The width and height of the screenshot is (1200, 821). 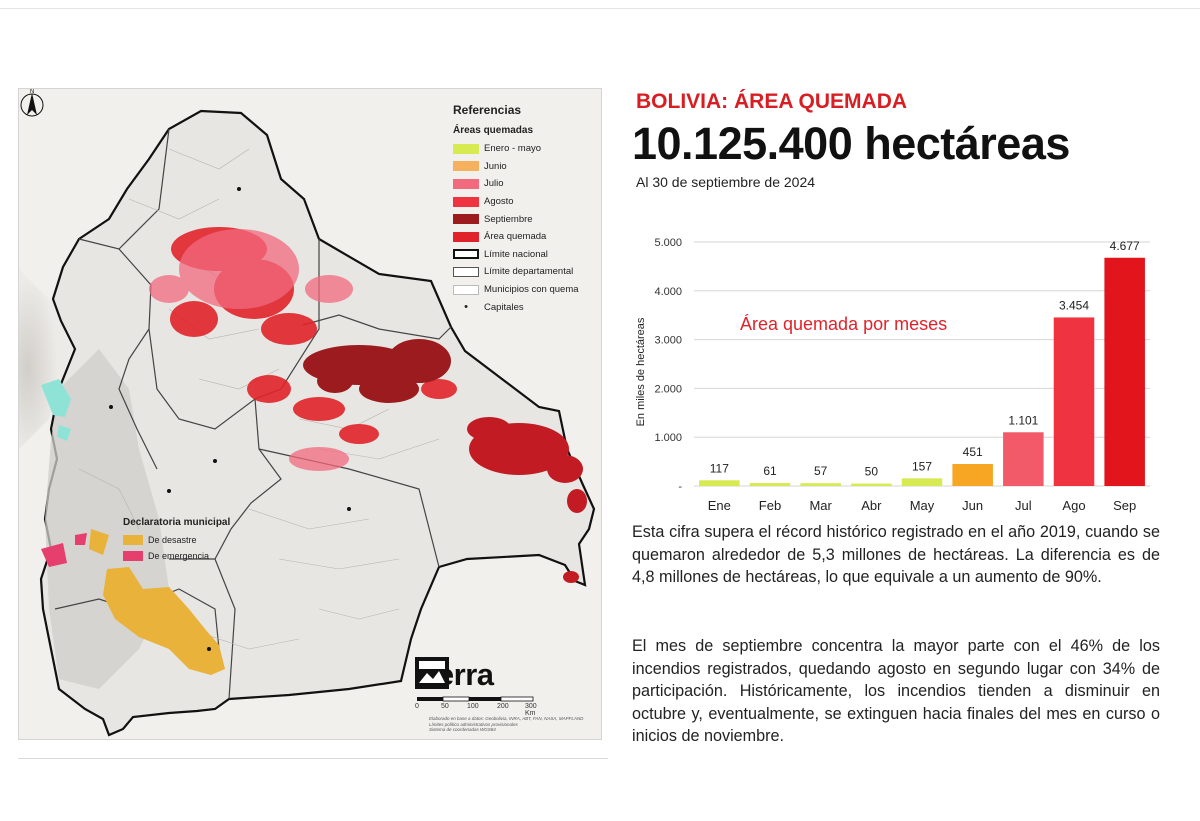 I want to click on scale-label: 100, so click(x=473, y=706).